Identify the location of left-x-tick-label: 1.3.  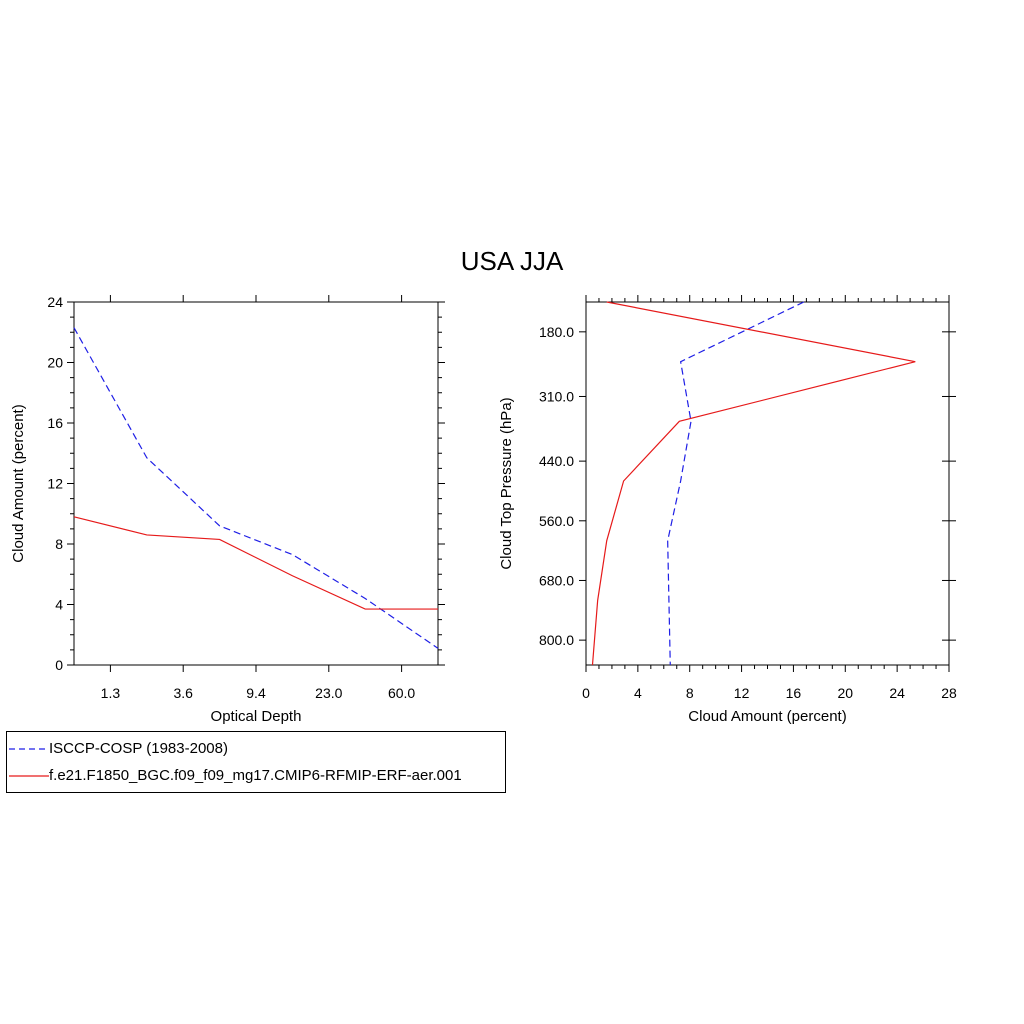
(111, 693).